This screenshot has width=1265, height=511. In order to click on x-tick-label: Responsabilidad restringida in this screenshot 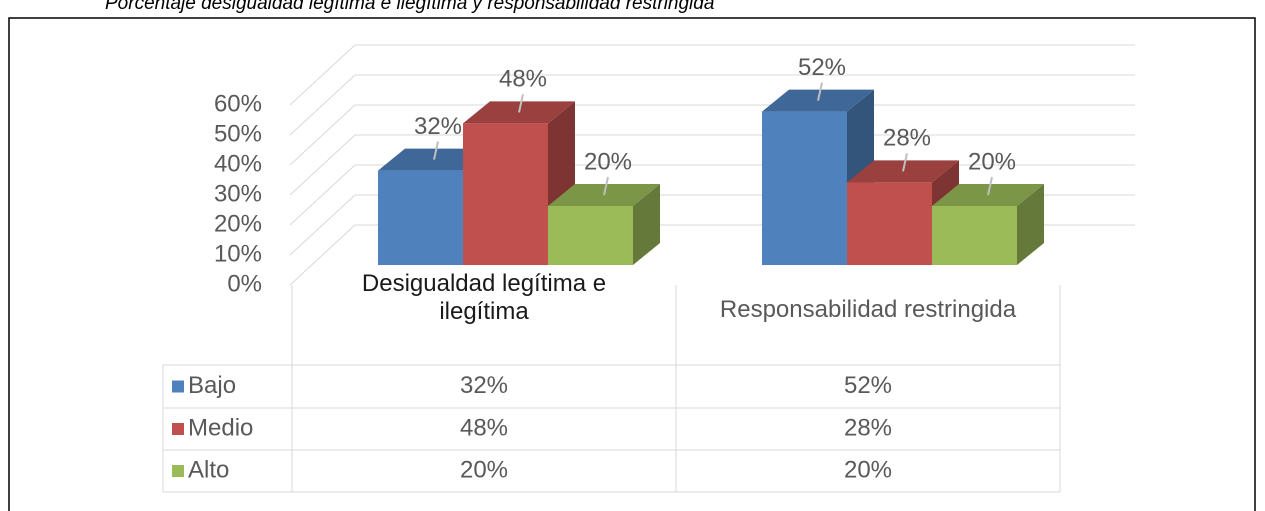, I will do `click(868, 309)`.